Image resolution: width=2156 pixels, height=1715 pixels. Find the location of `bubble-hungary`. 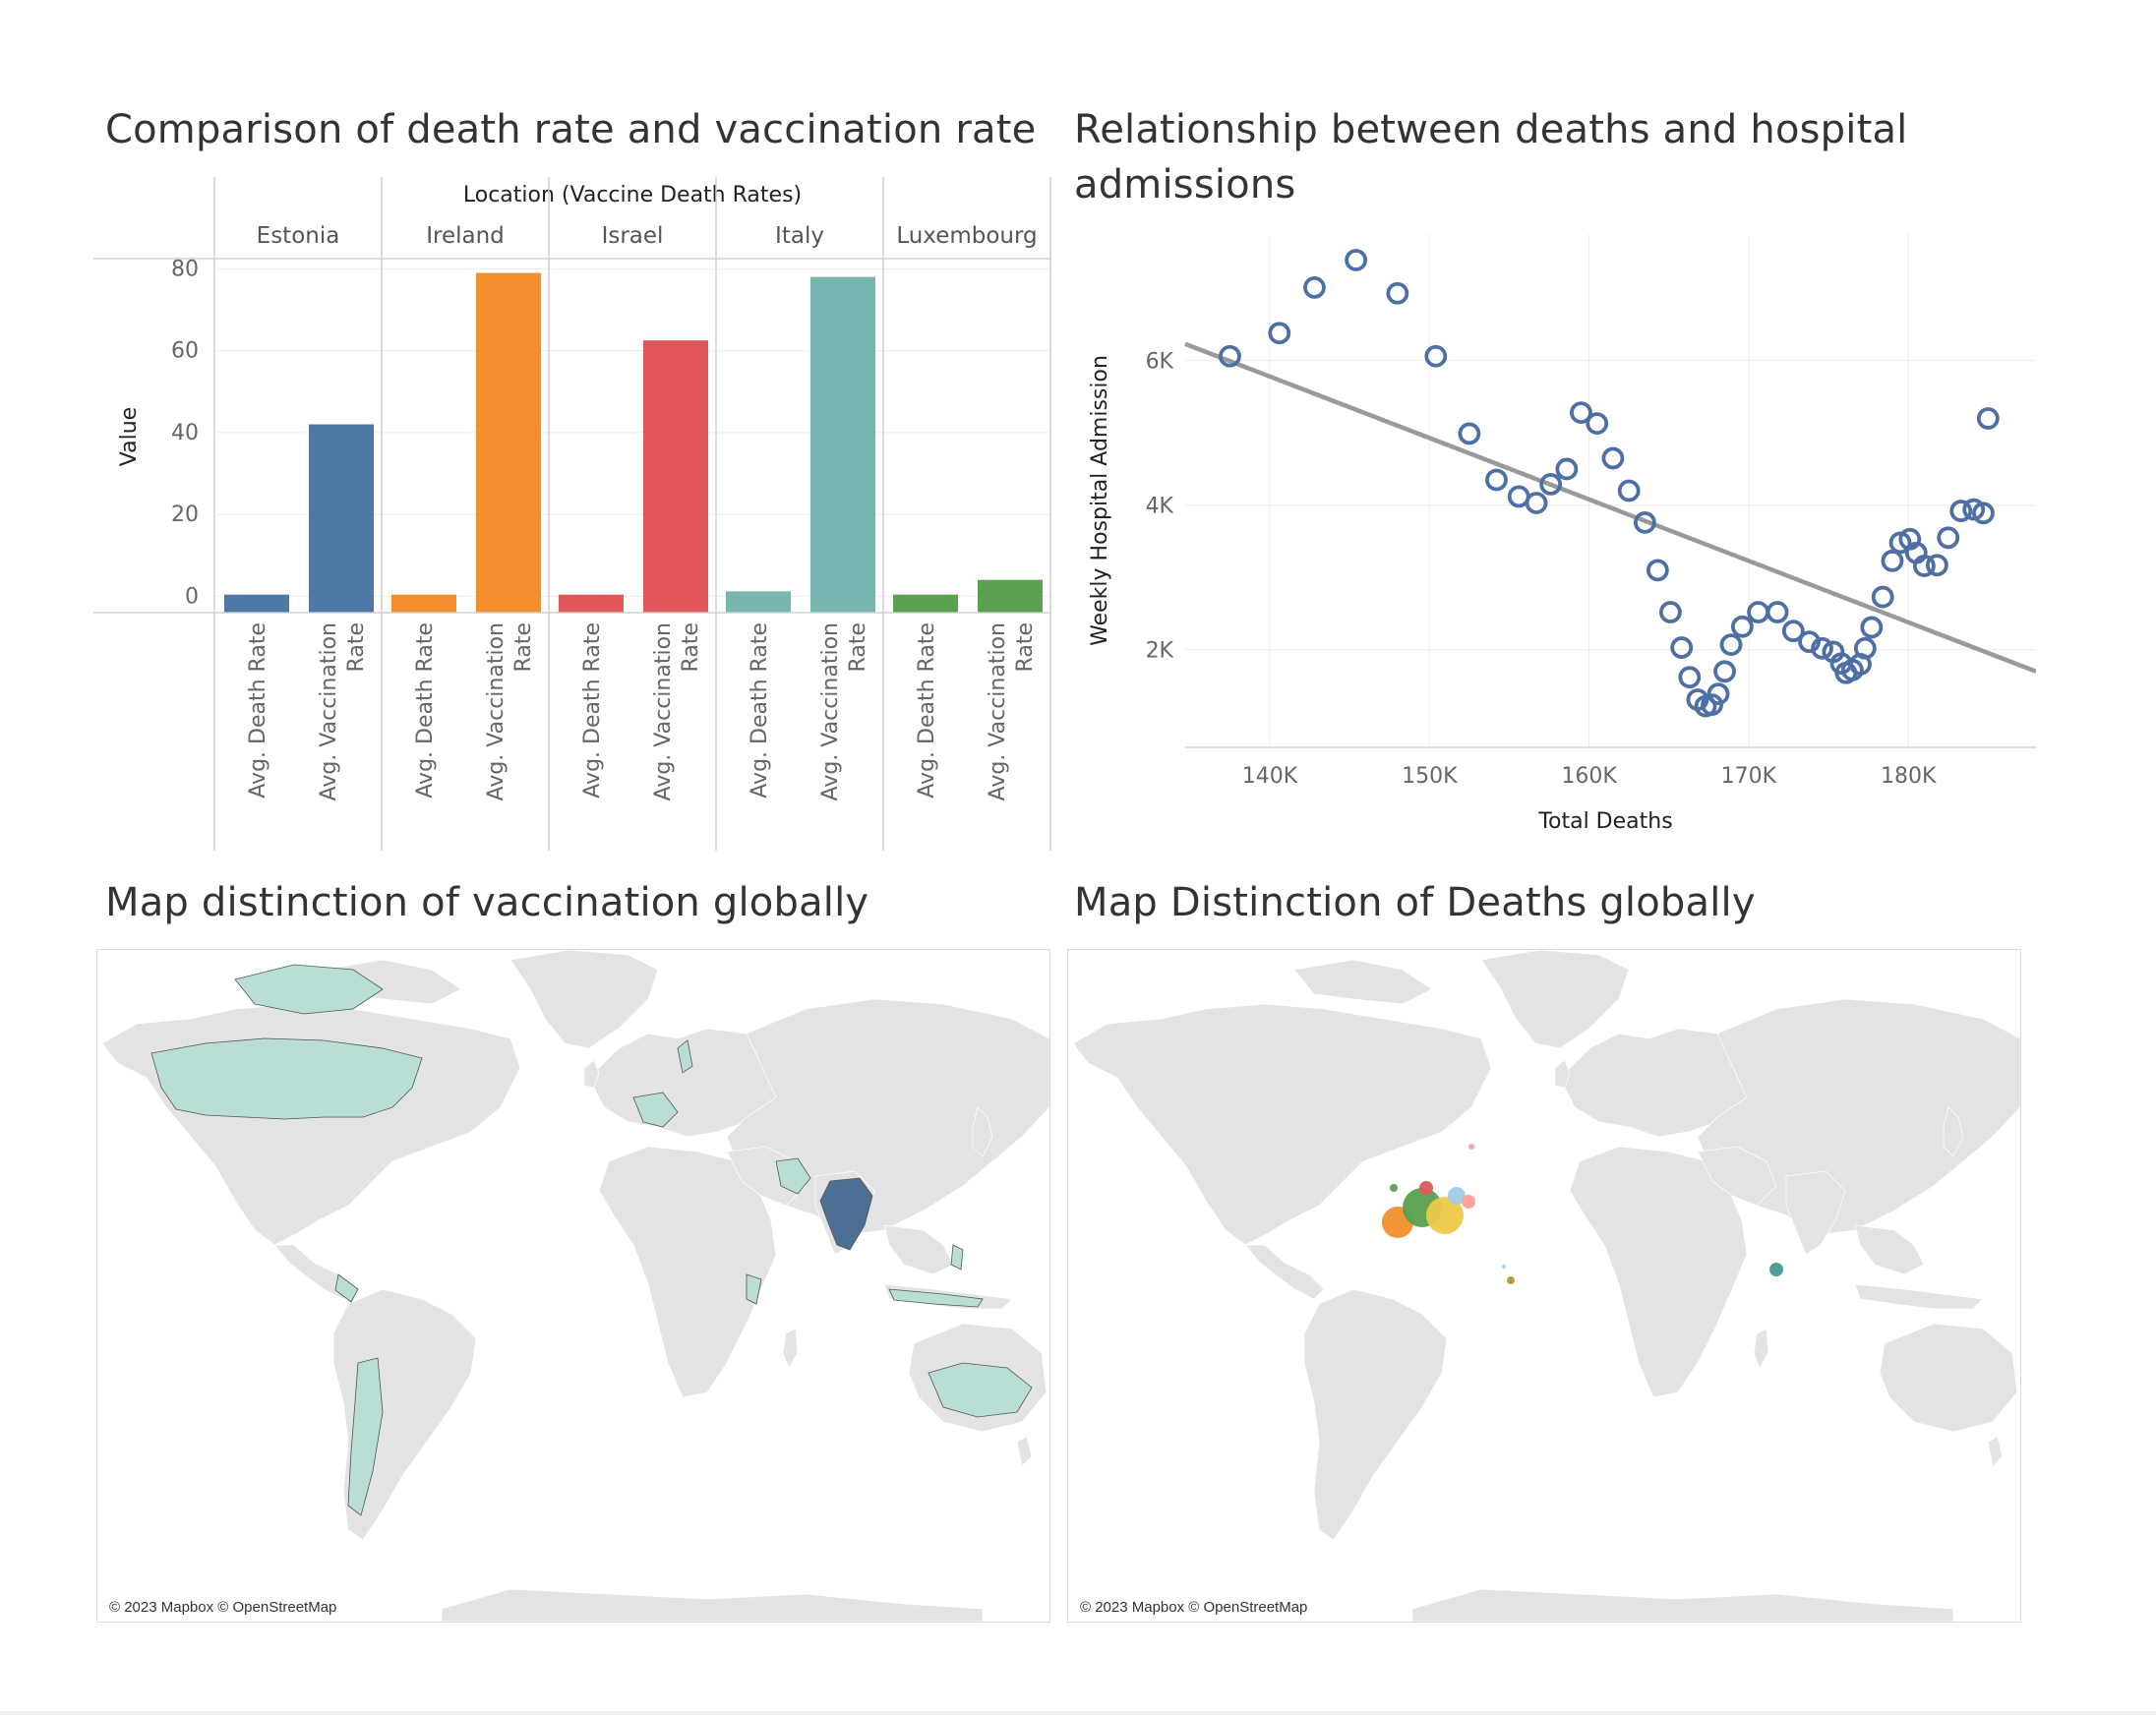

bubble-hungary is located at coordinates (1468, 1202).